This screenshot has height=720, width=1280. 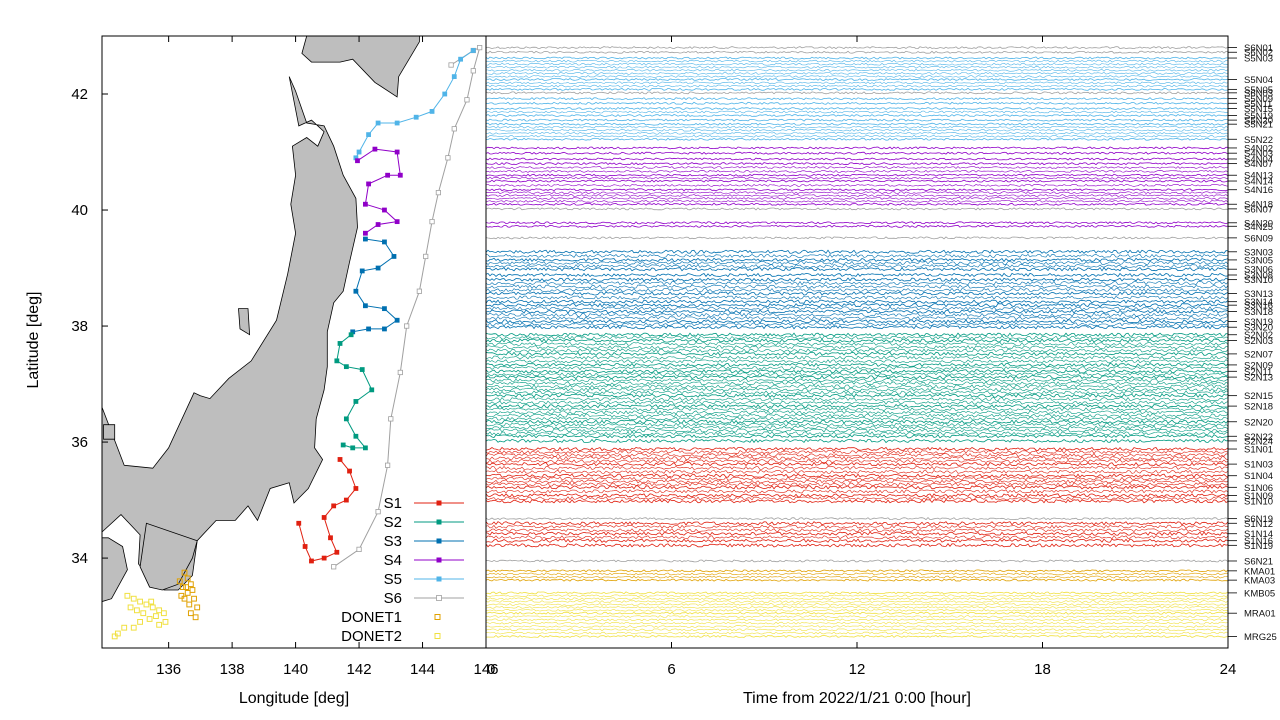 I want to click on station-label: S2N02, so click(x=1258, y=335).